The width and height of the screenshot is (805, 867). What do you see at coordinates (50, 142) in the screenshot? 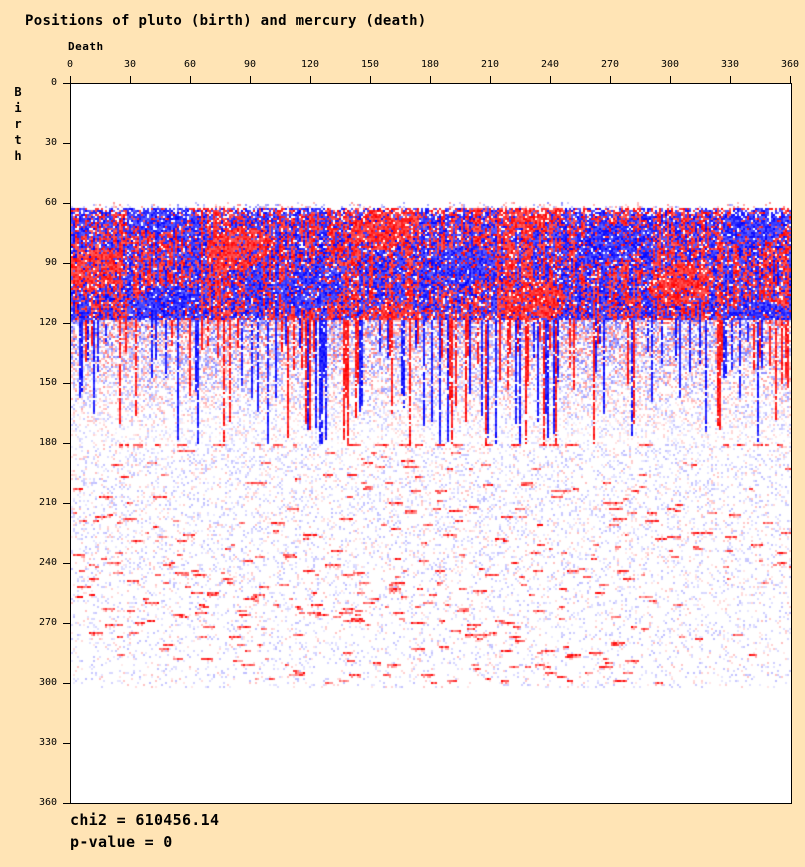
I see `y-tick-label: 30` at bounding box center [50, 142].